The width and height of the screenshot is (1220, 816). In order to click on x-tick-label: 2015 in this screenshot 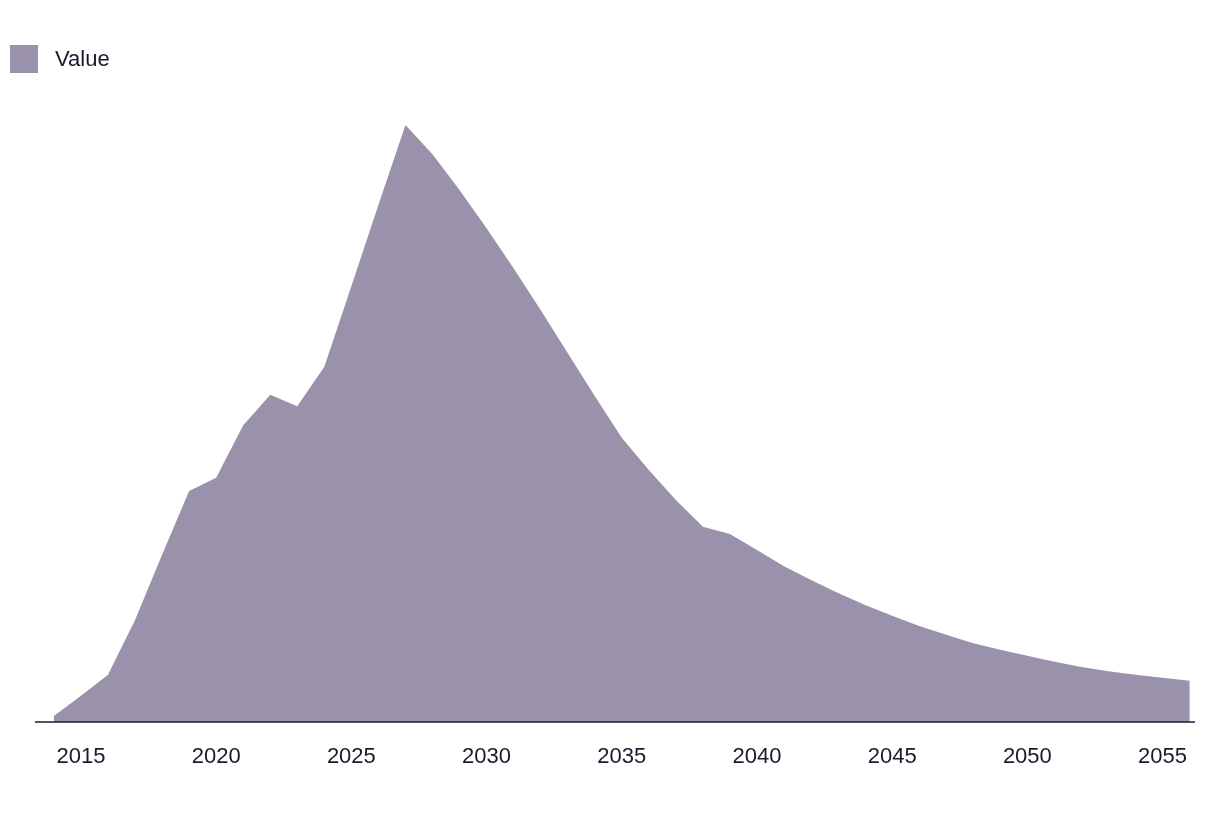, I will do `click(81, 755)`.